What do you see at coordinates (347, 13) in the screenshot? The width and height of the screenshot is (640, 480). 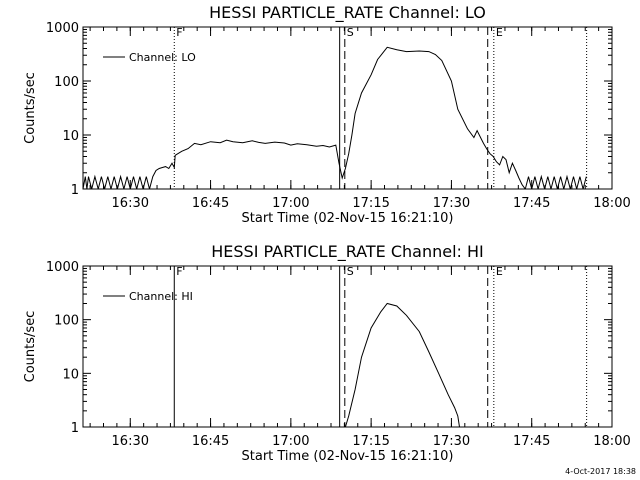 I see `chart-title: HESSI PARTICLE_RATE Channel: LO` at bounding box center [347, 13].